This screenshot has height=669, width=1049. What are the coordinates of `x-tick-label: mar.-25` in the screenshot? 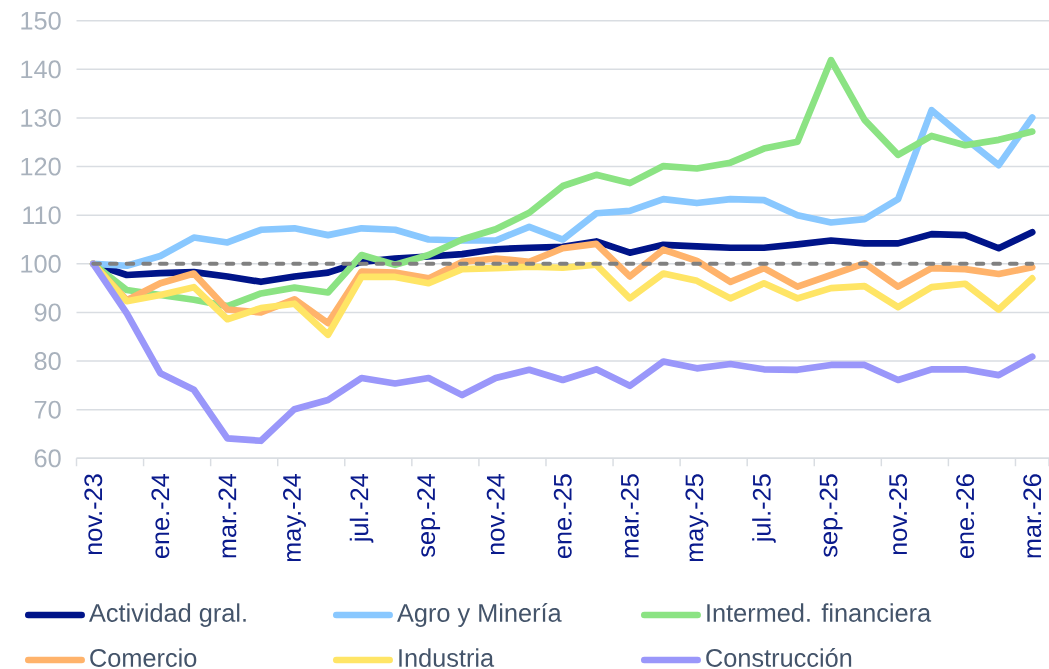 It's located at (629, 516).